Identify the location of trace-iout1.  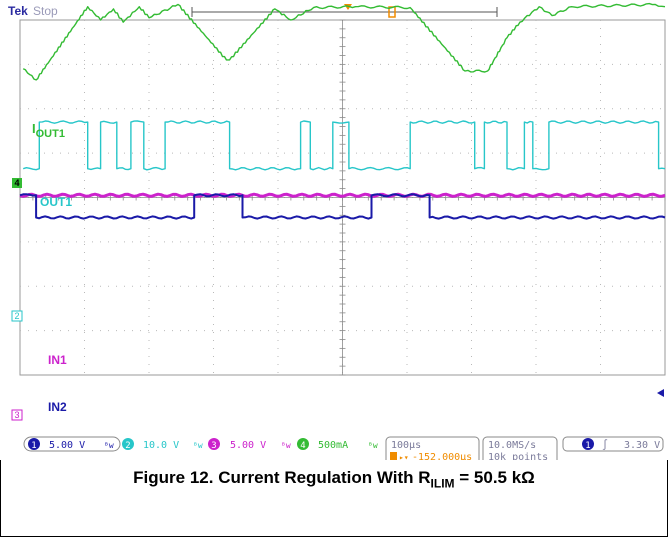
(344, 41).